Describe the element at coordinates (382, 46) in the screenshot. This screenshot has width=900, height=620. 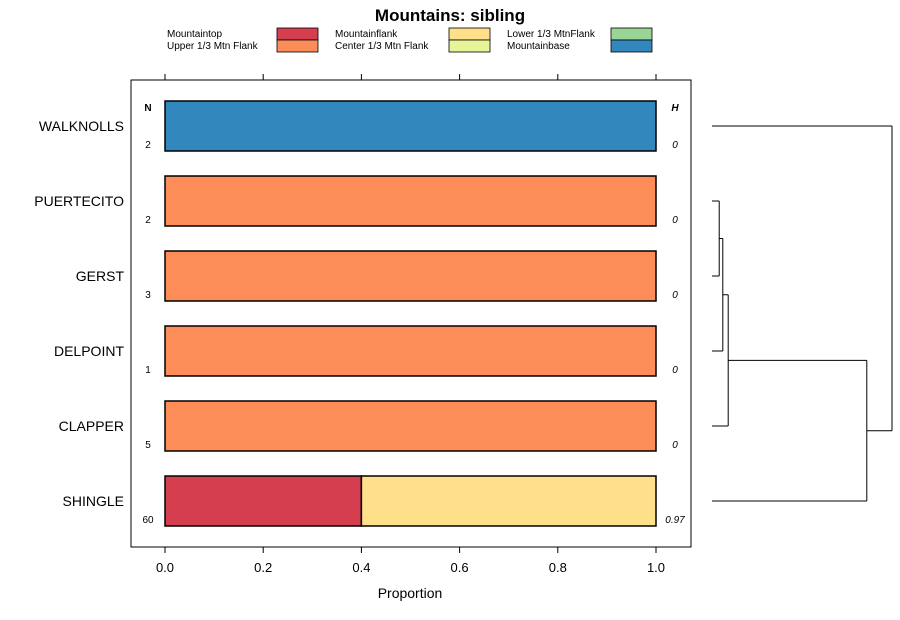
I see `legend-label-center-1-3-mtn-flank: Center 1/3 Mtn Flank` at that location.